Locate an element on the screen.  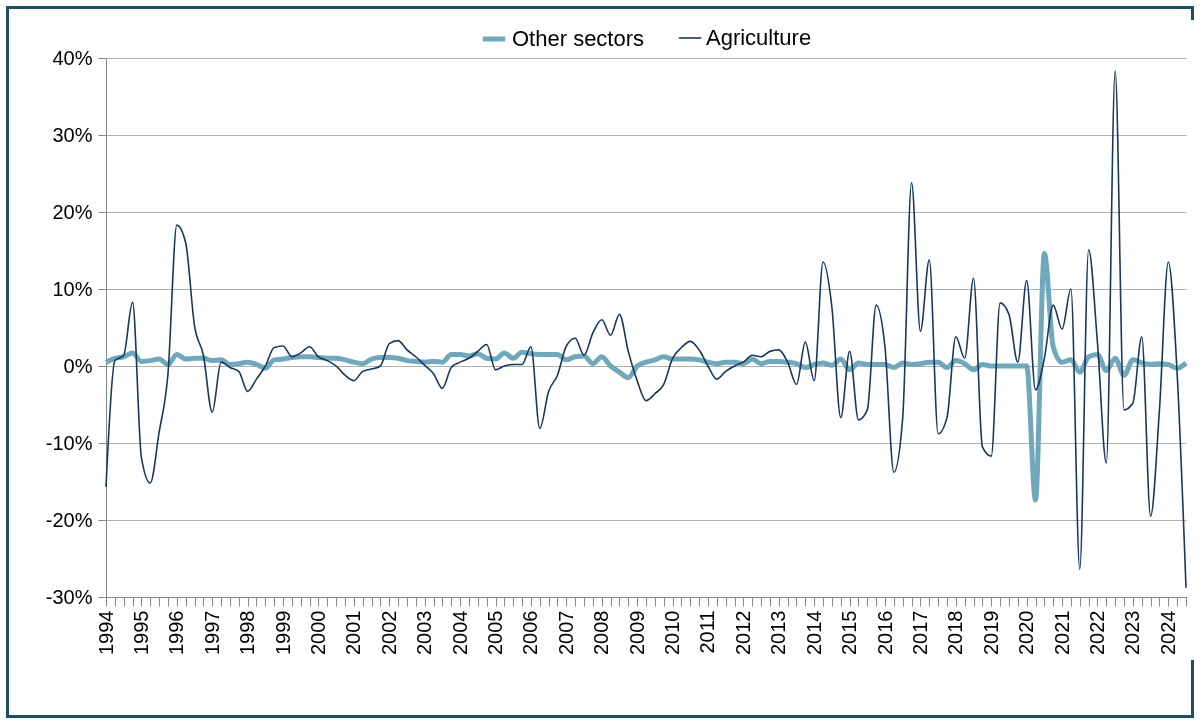
y-tick-label: 30% is located at coordinates (72, 134).